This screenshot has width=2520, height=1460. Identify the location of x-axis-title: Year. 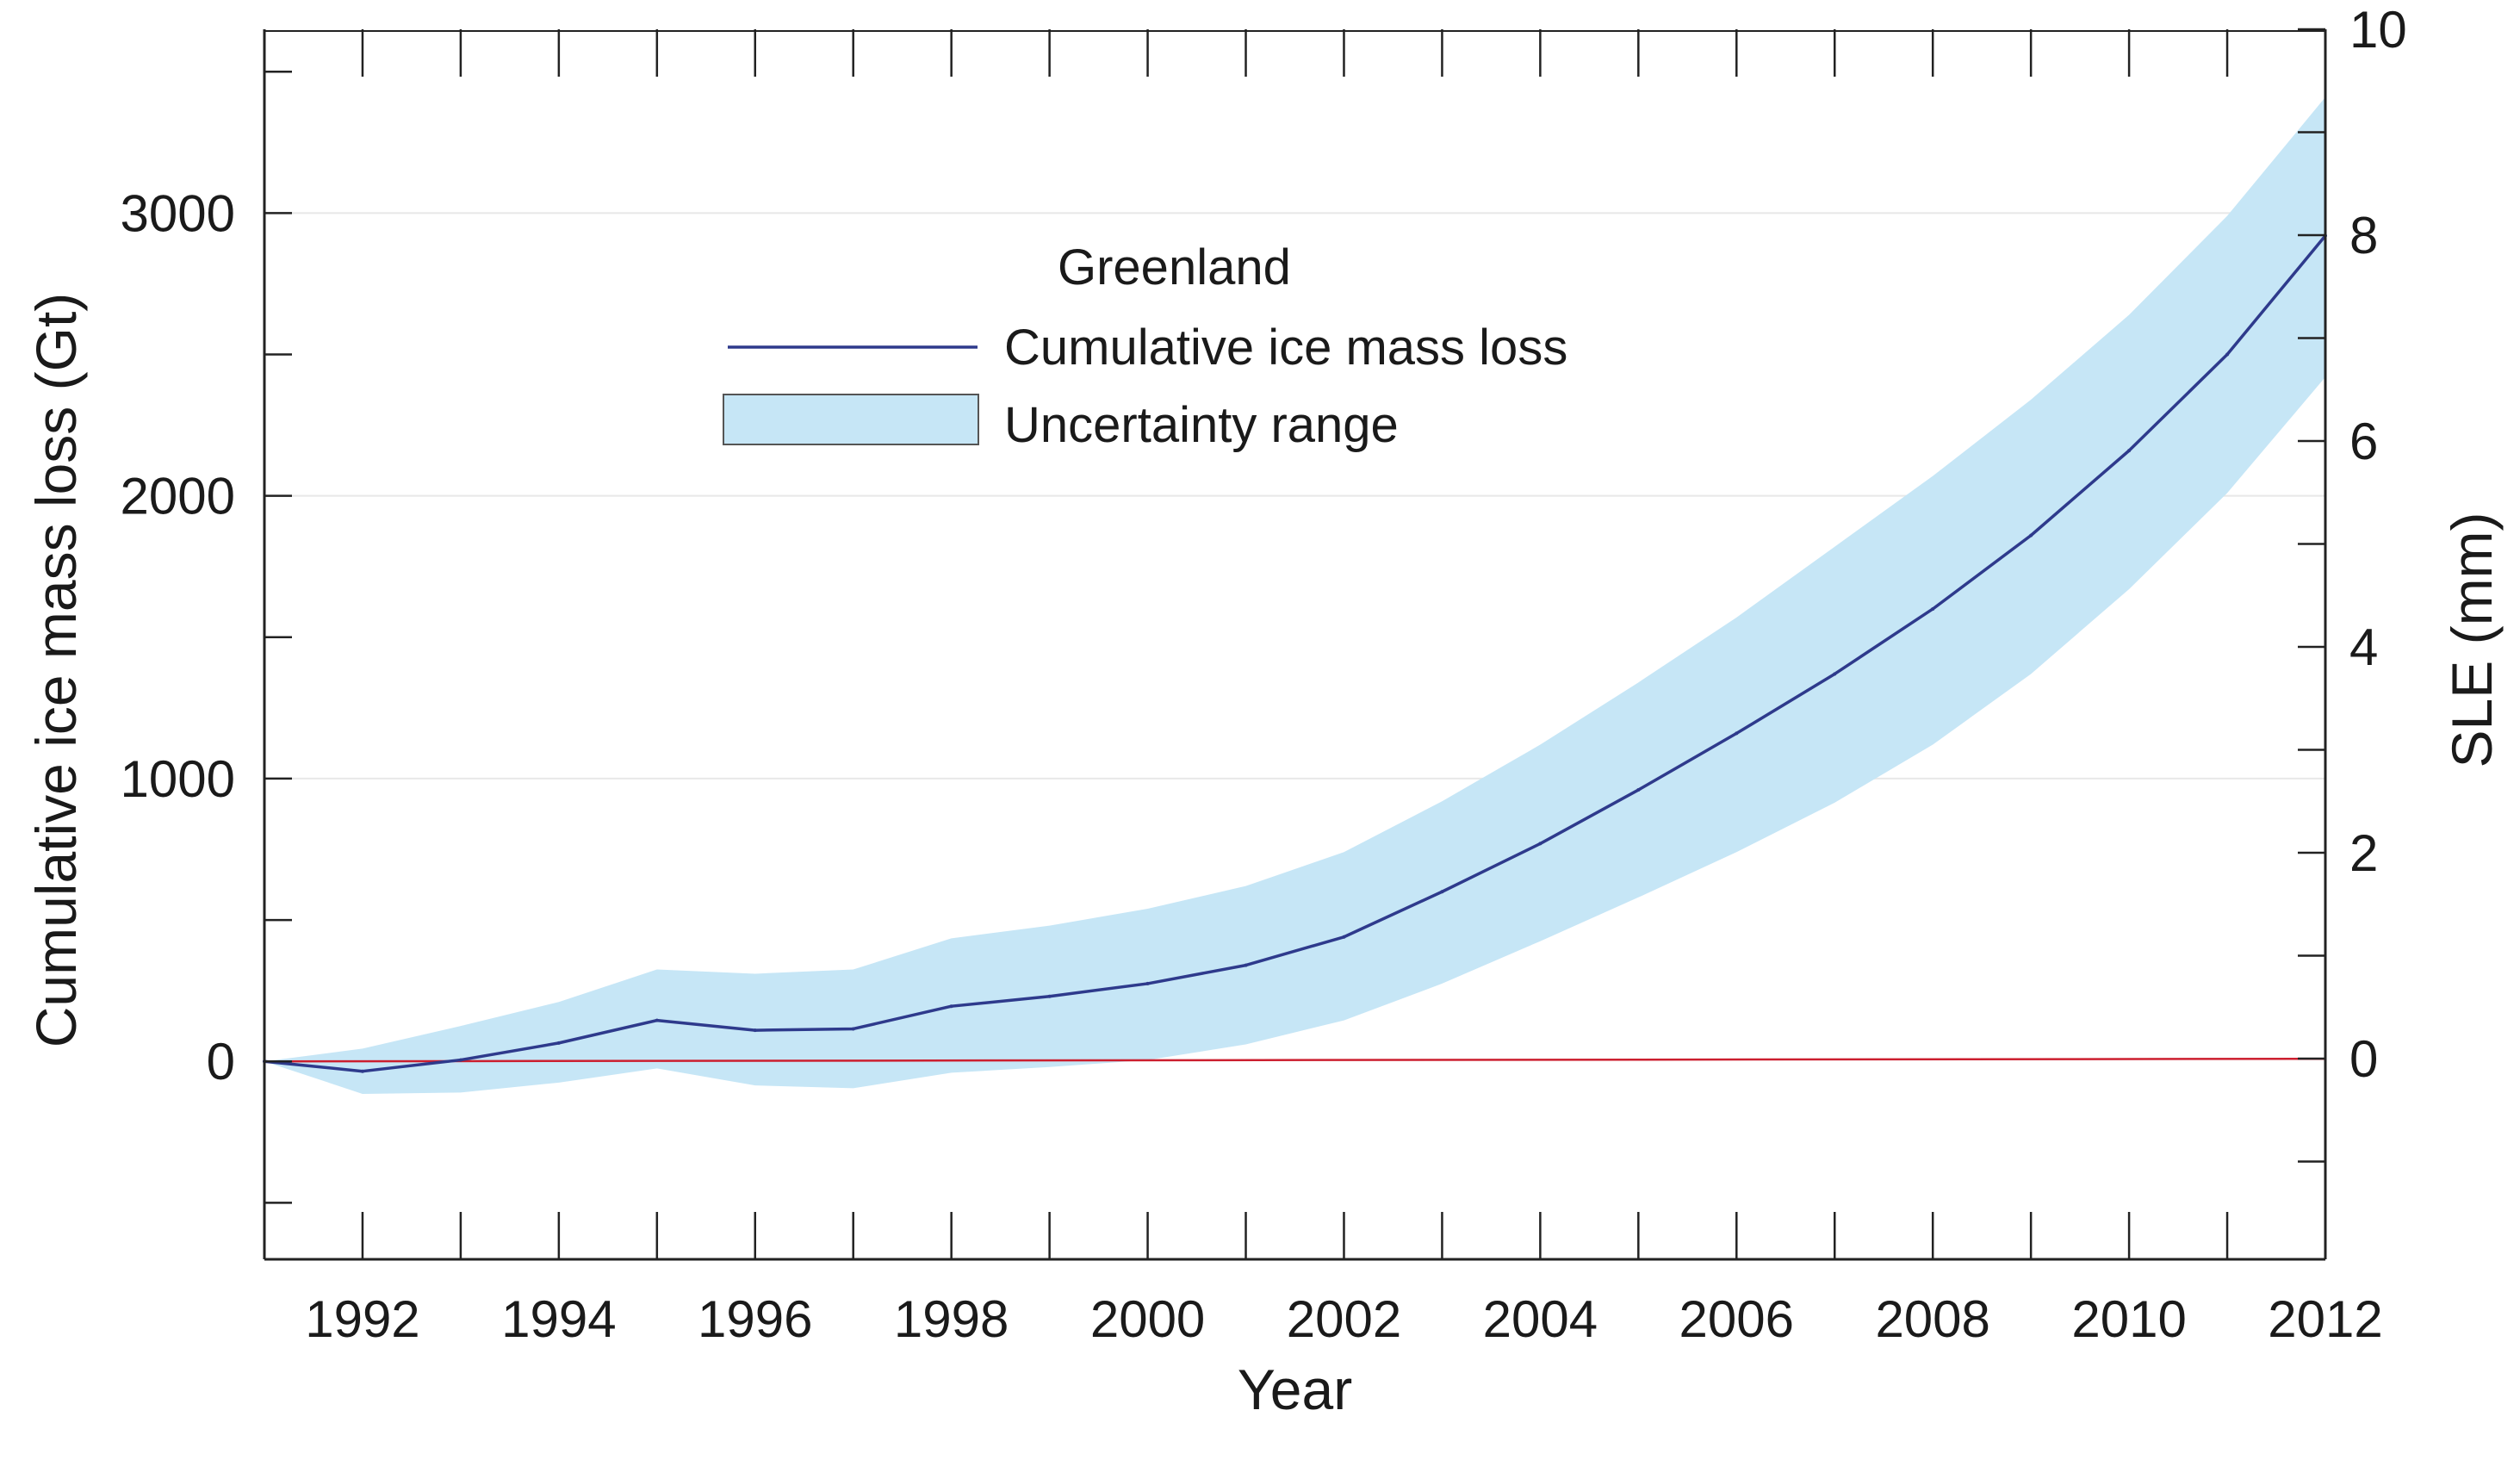
(1295, 1389).